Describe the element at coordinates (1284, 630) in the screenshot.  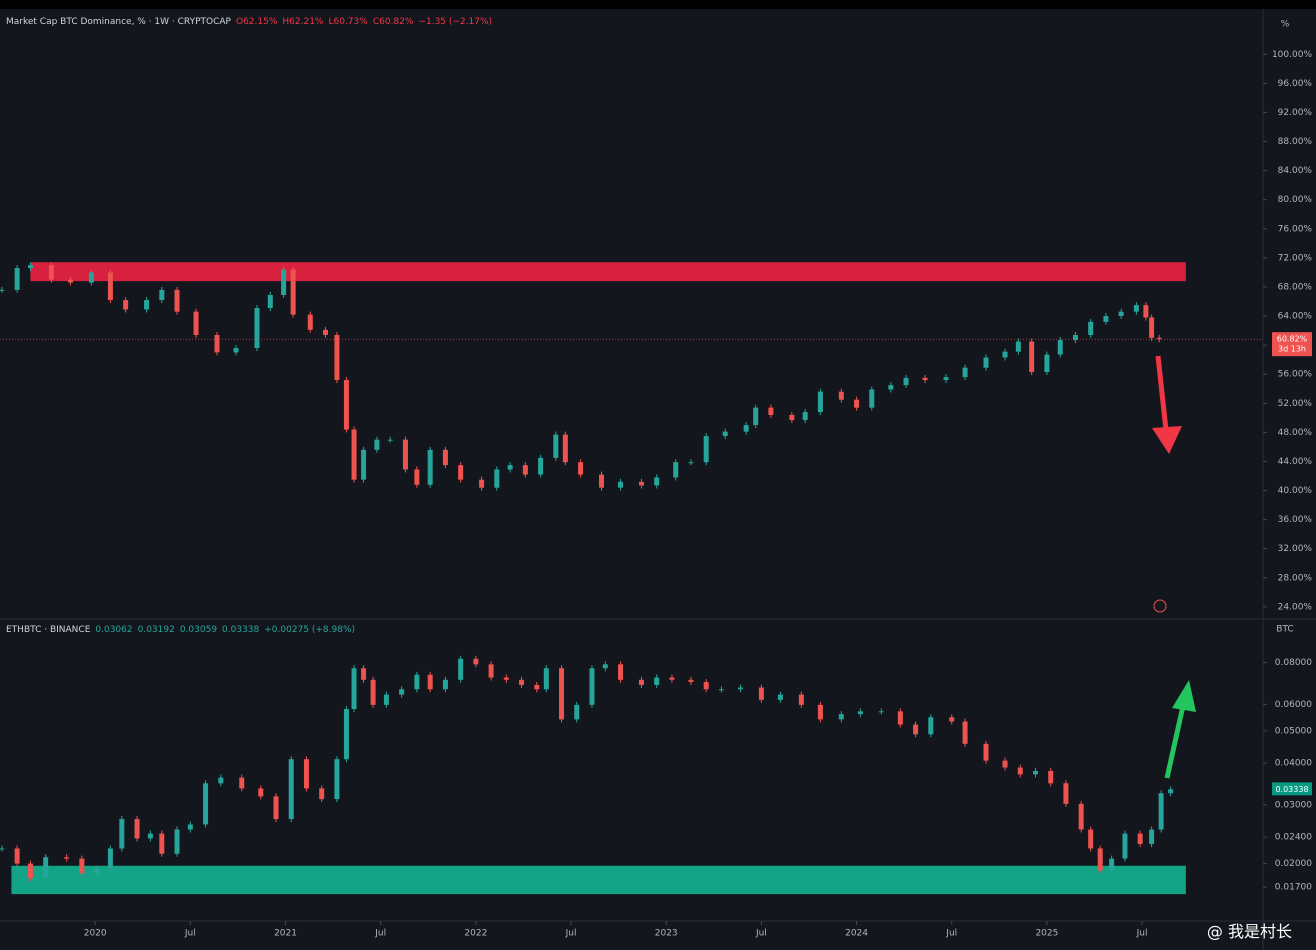
I see `axis-unit: BTC` at that location.